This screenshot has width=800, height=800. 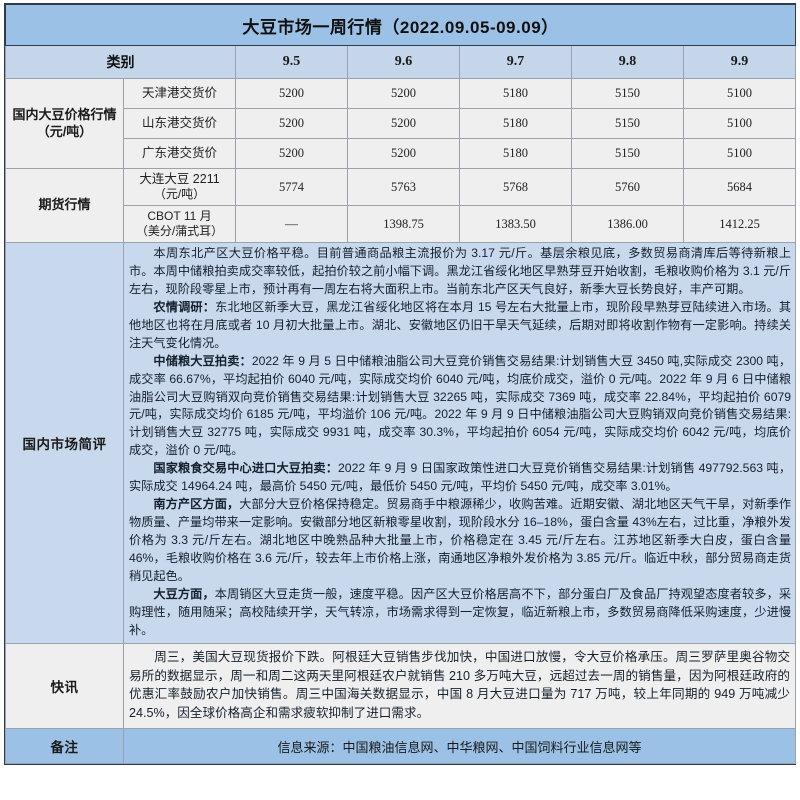 I want to click on cell-tianjin-d3: 5180, so click(x=515, y=93).